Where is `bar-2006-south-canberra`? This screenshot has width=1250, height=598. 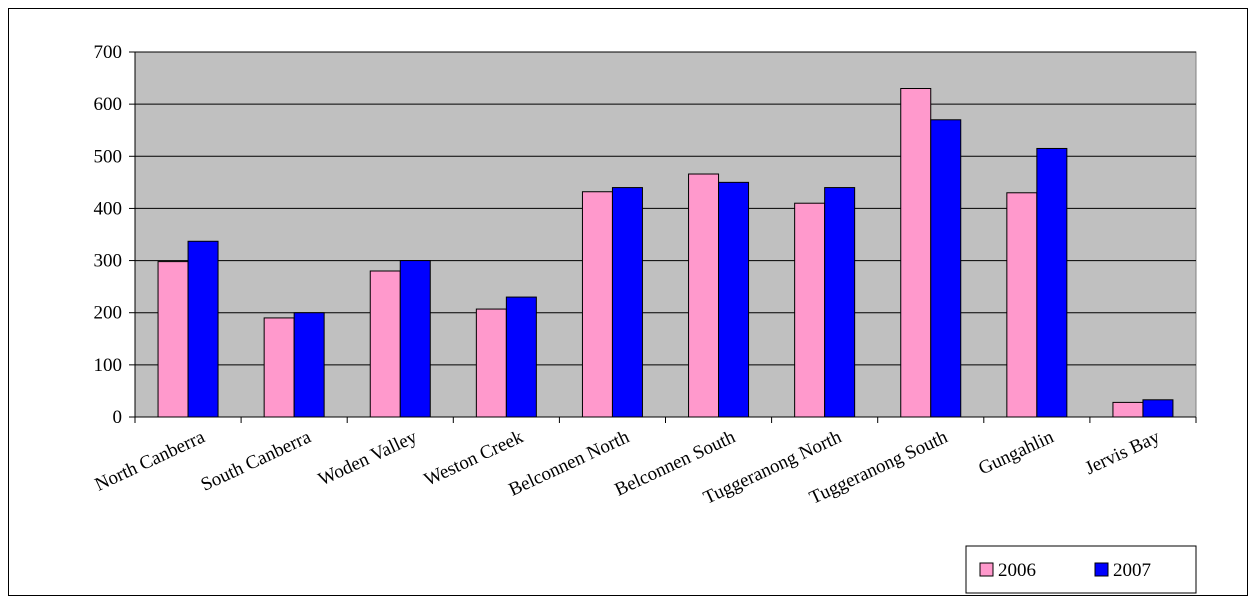 bar-2006-south-canberra is located at coordinates (279, 367).